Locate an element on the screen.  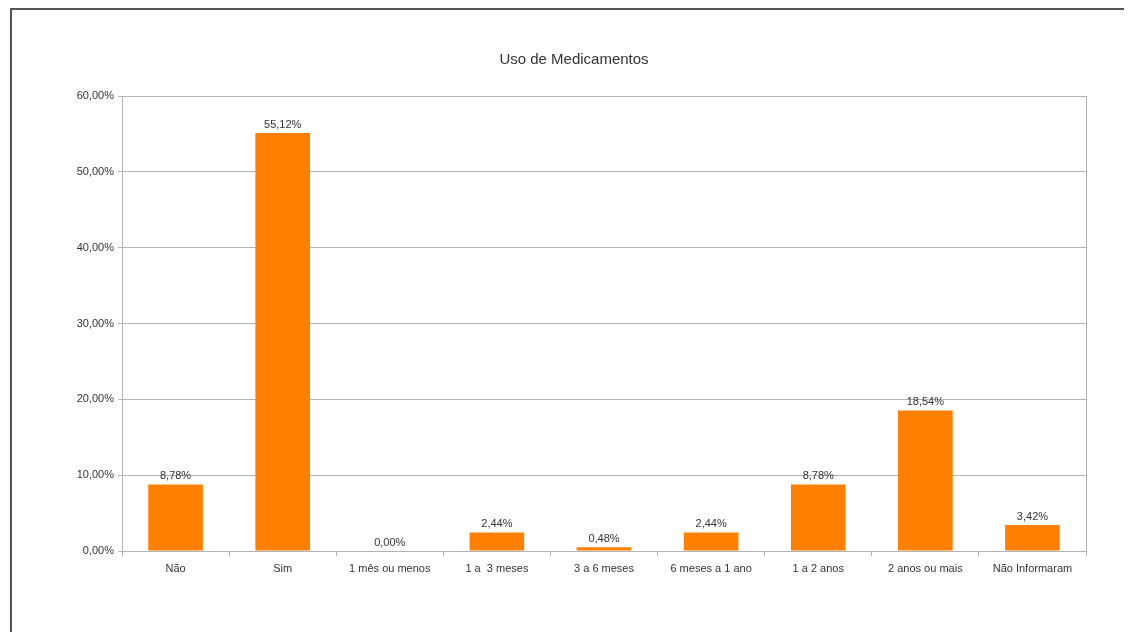
data-label: 3,42% is located at coordinates (1032, 515).